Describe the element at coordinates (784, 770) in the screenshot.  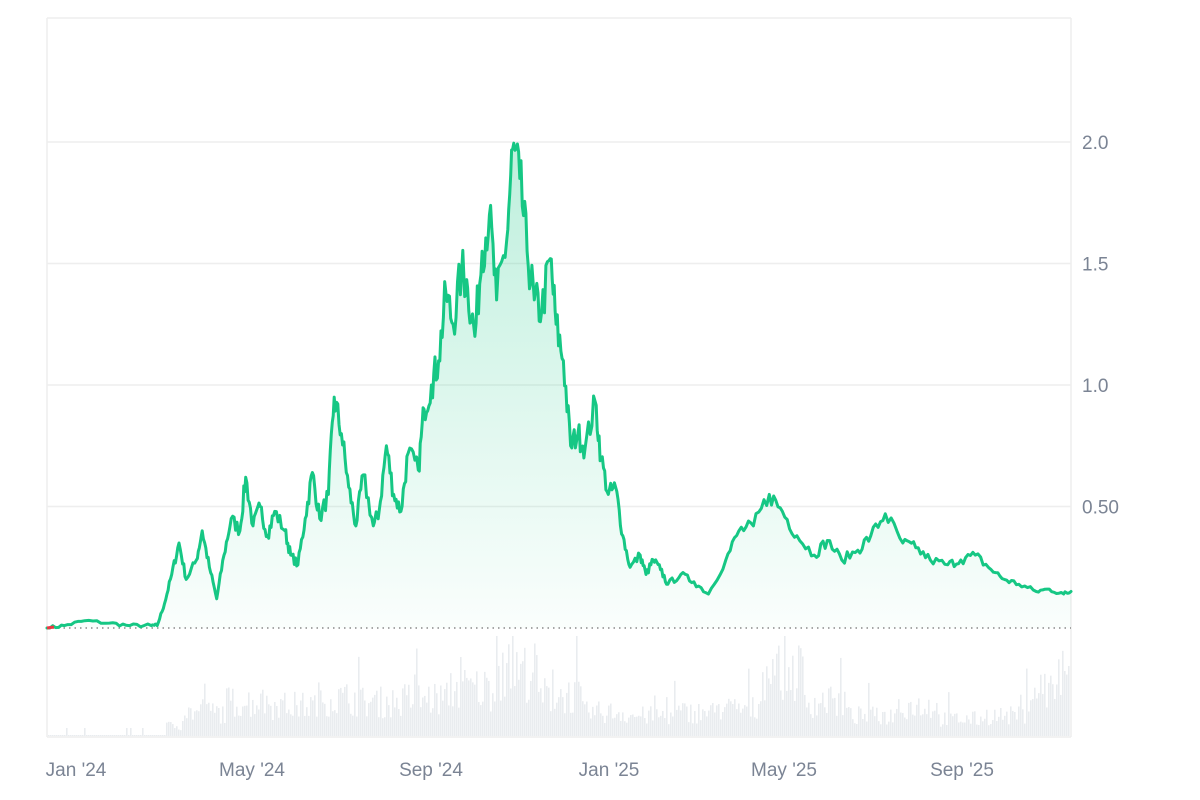
I see `x-tick-label: May '25` at that location.